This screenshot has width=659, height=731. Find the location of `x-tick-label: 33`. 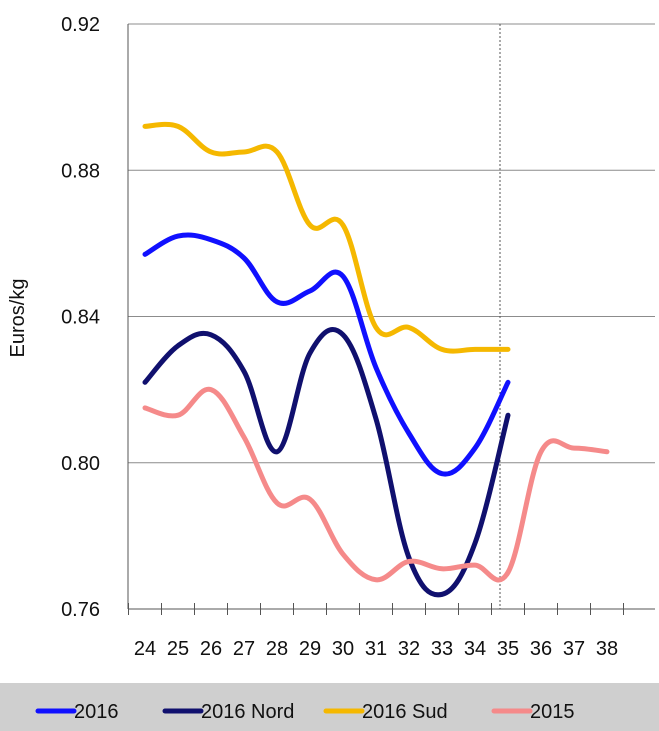

x-tick-label: 33 is located at coordinates (442, 649).